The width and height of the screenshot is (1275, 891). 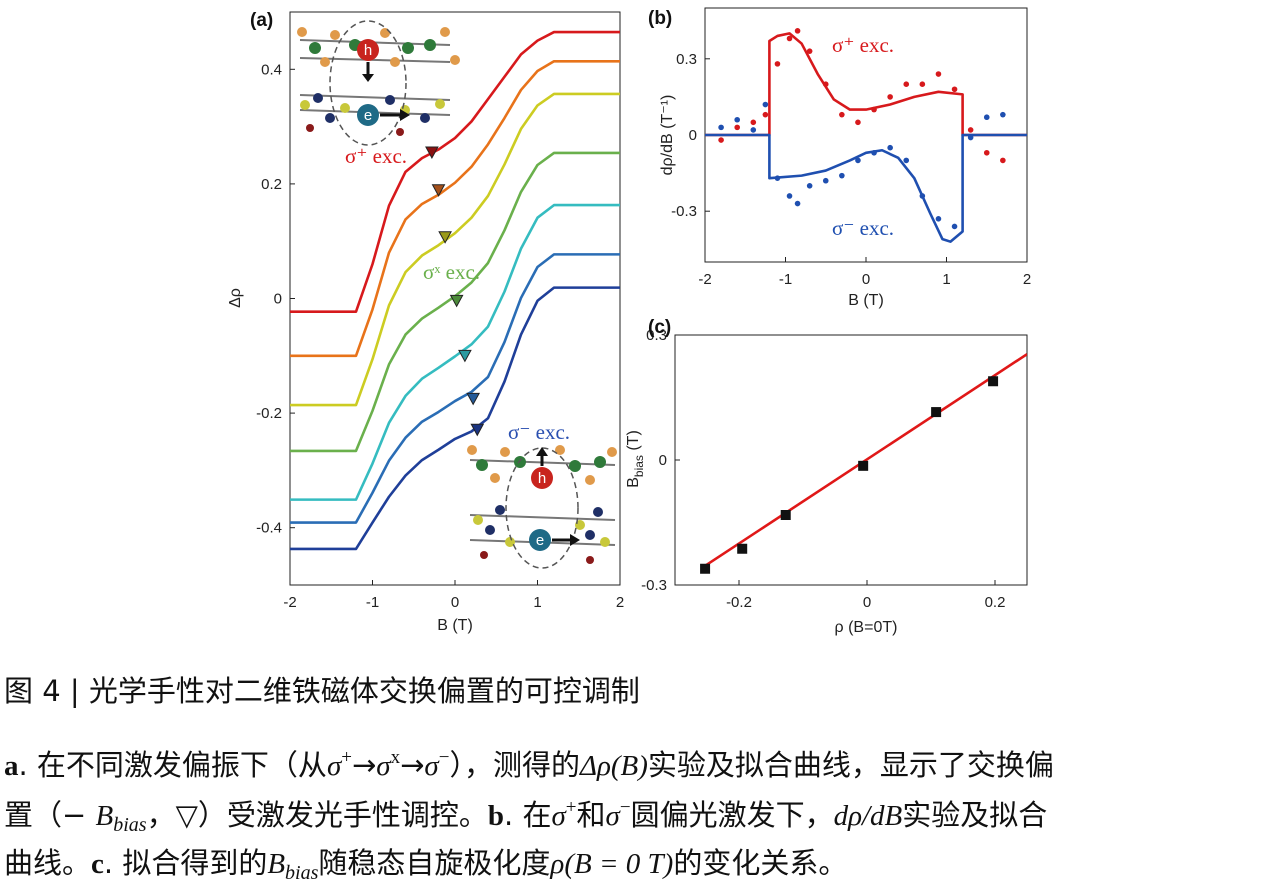 What do you see at coordinates (684, 211) in the screenshot?
I see `y-tick-label: -0.3` at bounding box center [684, 211].